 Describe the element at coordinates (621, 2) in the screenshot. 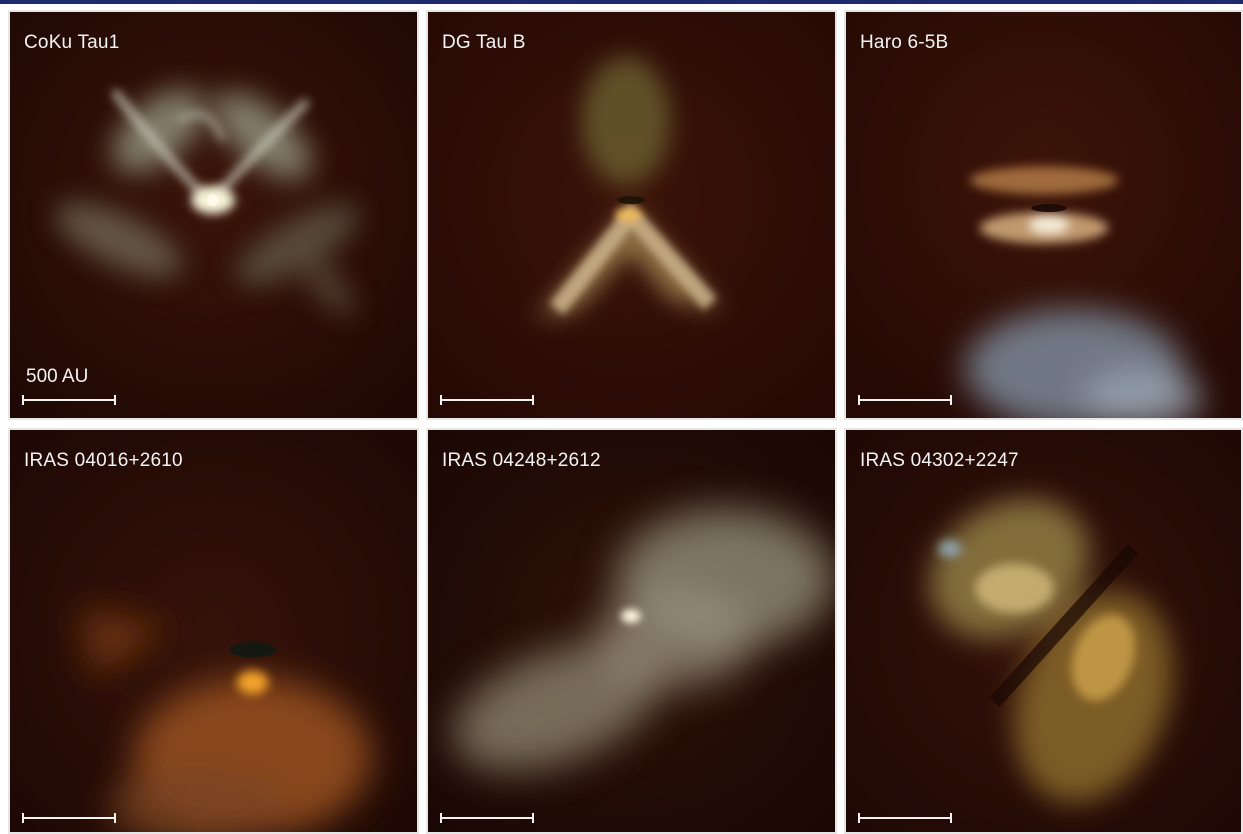

I see `top-border-bar` at that location.